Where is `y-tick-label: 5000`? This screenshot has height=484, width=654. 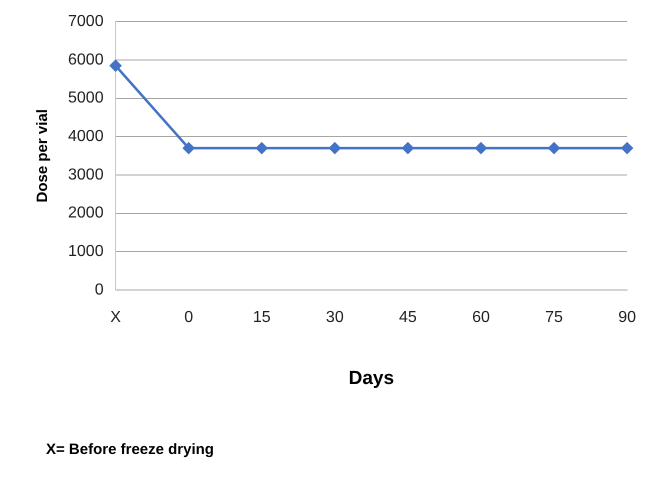
y-tick-label: 5000 is located at coordinates (86, 98).